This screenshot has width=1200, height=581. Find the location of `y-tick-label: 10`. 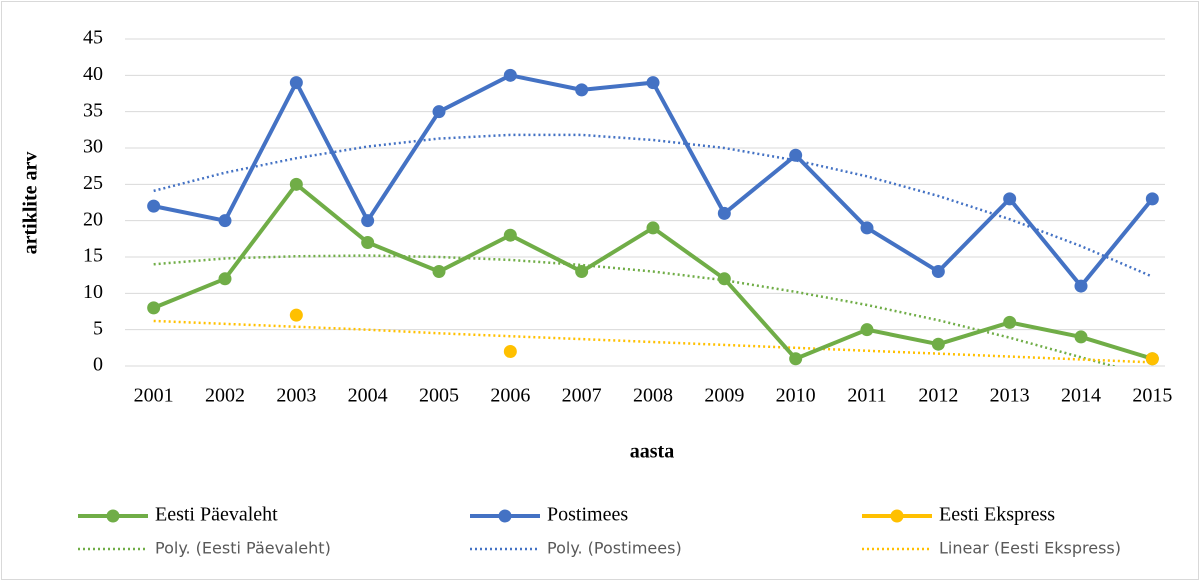

y-tick-label: 10 is located at coordinates (93, 292).